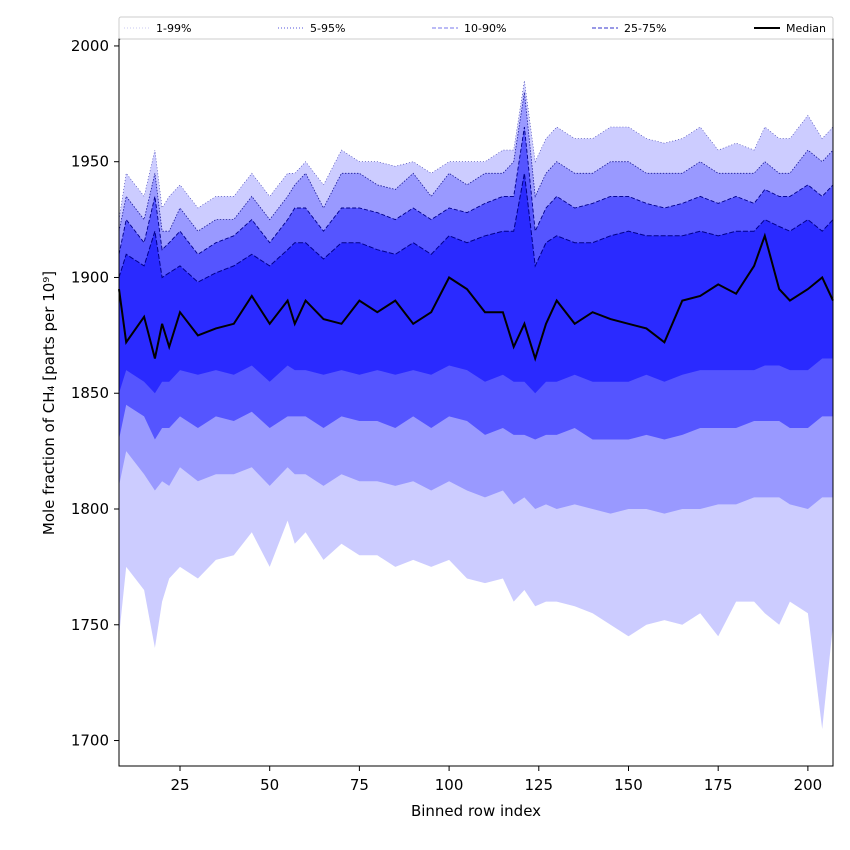 The image size is (850, 850). What do you see at coordinates (476, 162) in the screenshot?
I see `edge-5-95-upper` at bounding box center [476, 162].